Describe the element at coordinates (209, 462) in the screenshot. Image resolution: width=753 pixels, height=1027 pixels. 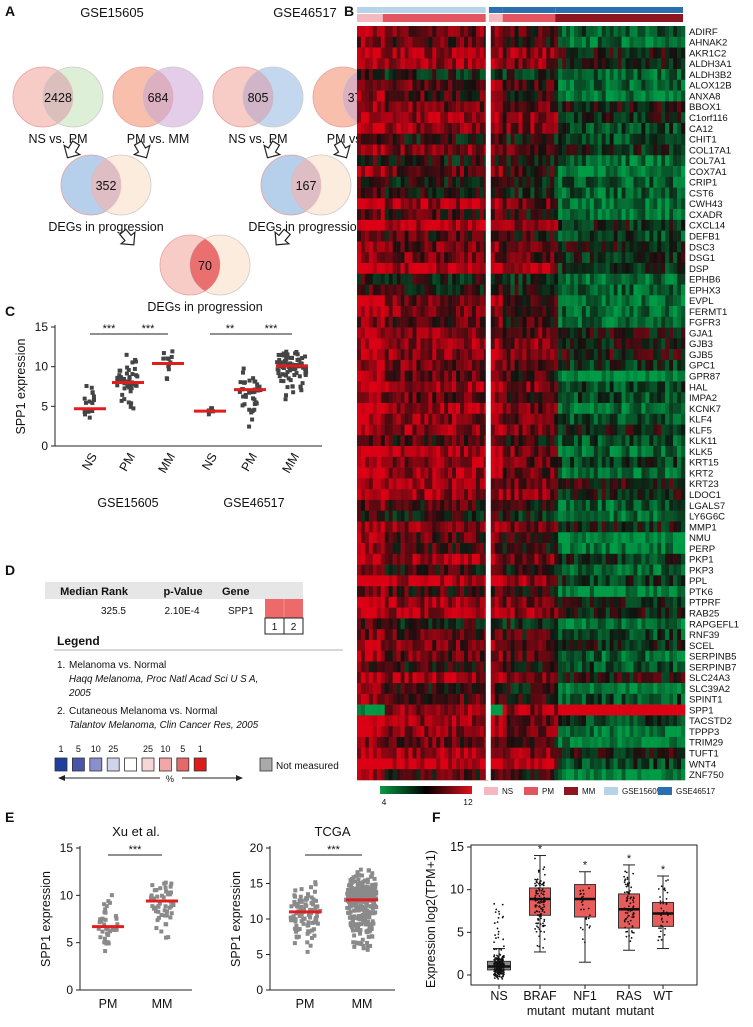
I see `x-tick-label: NS` at that location.